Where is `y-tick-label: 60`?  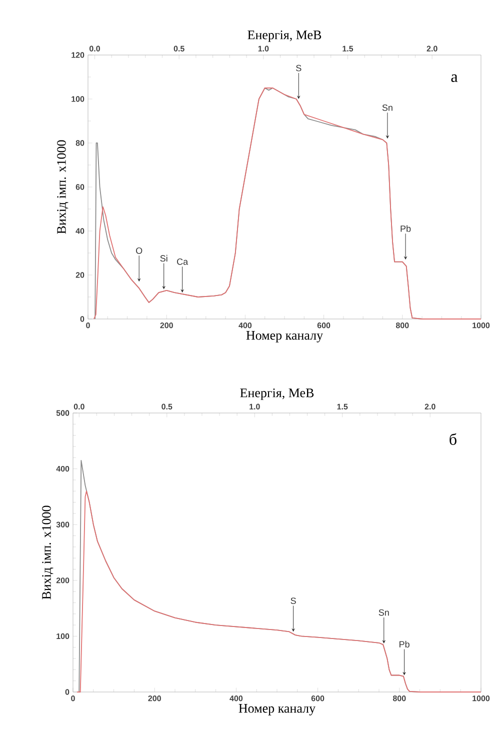
y-tick-label: 60 is located at coordinates (80, 187).